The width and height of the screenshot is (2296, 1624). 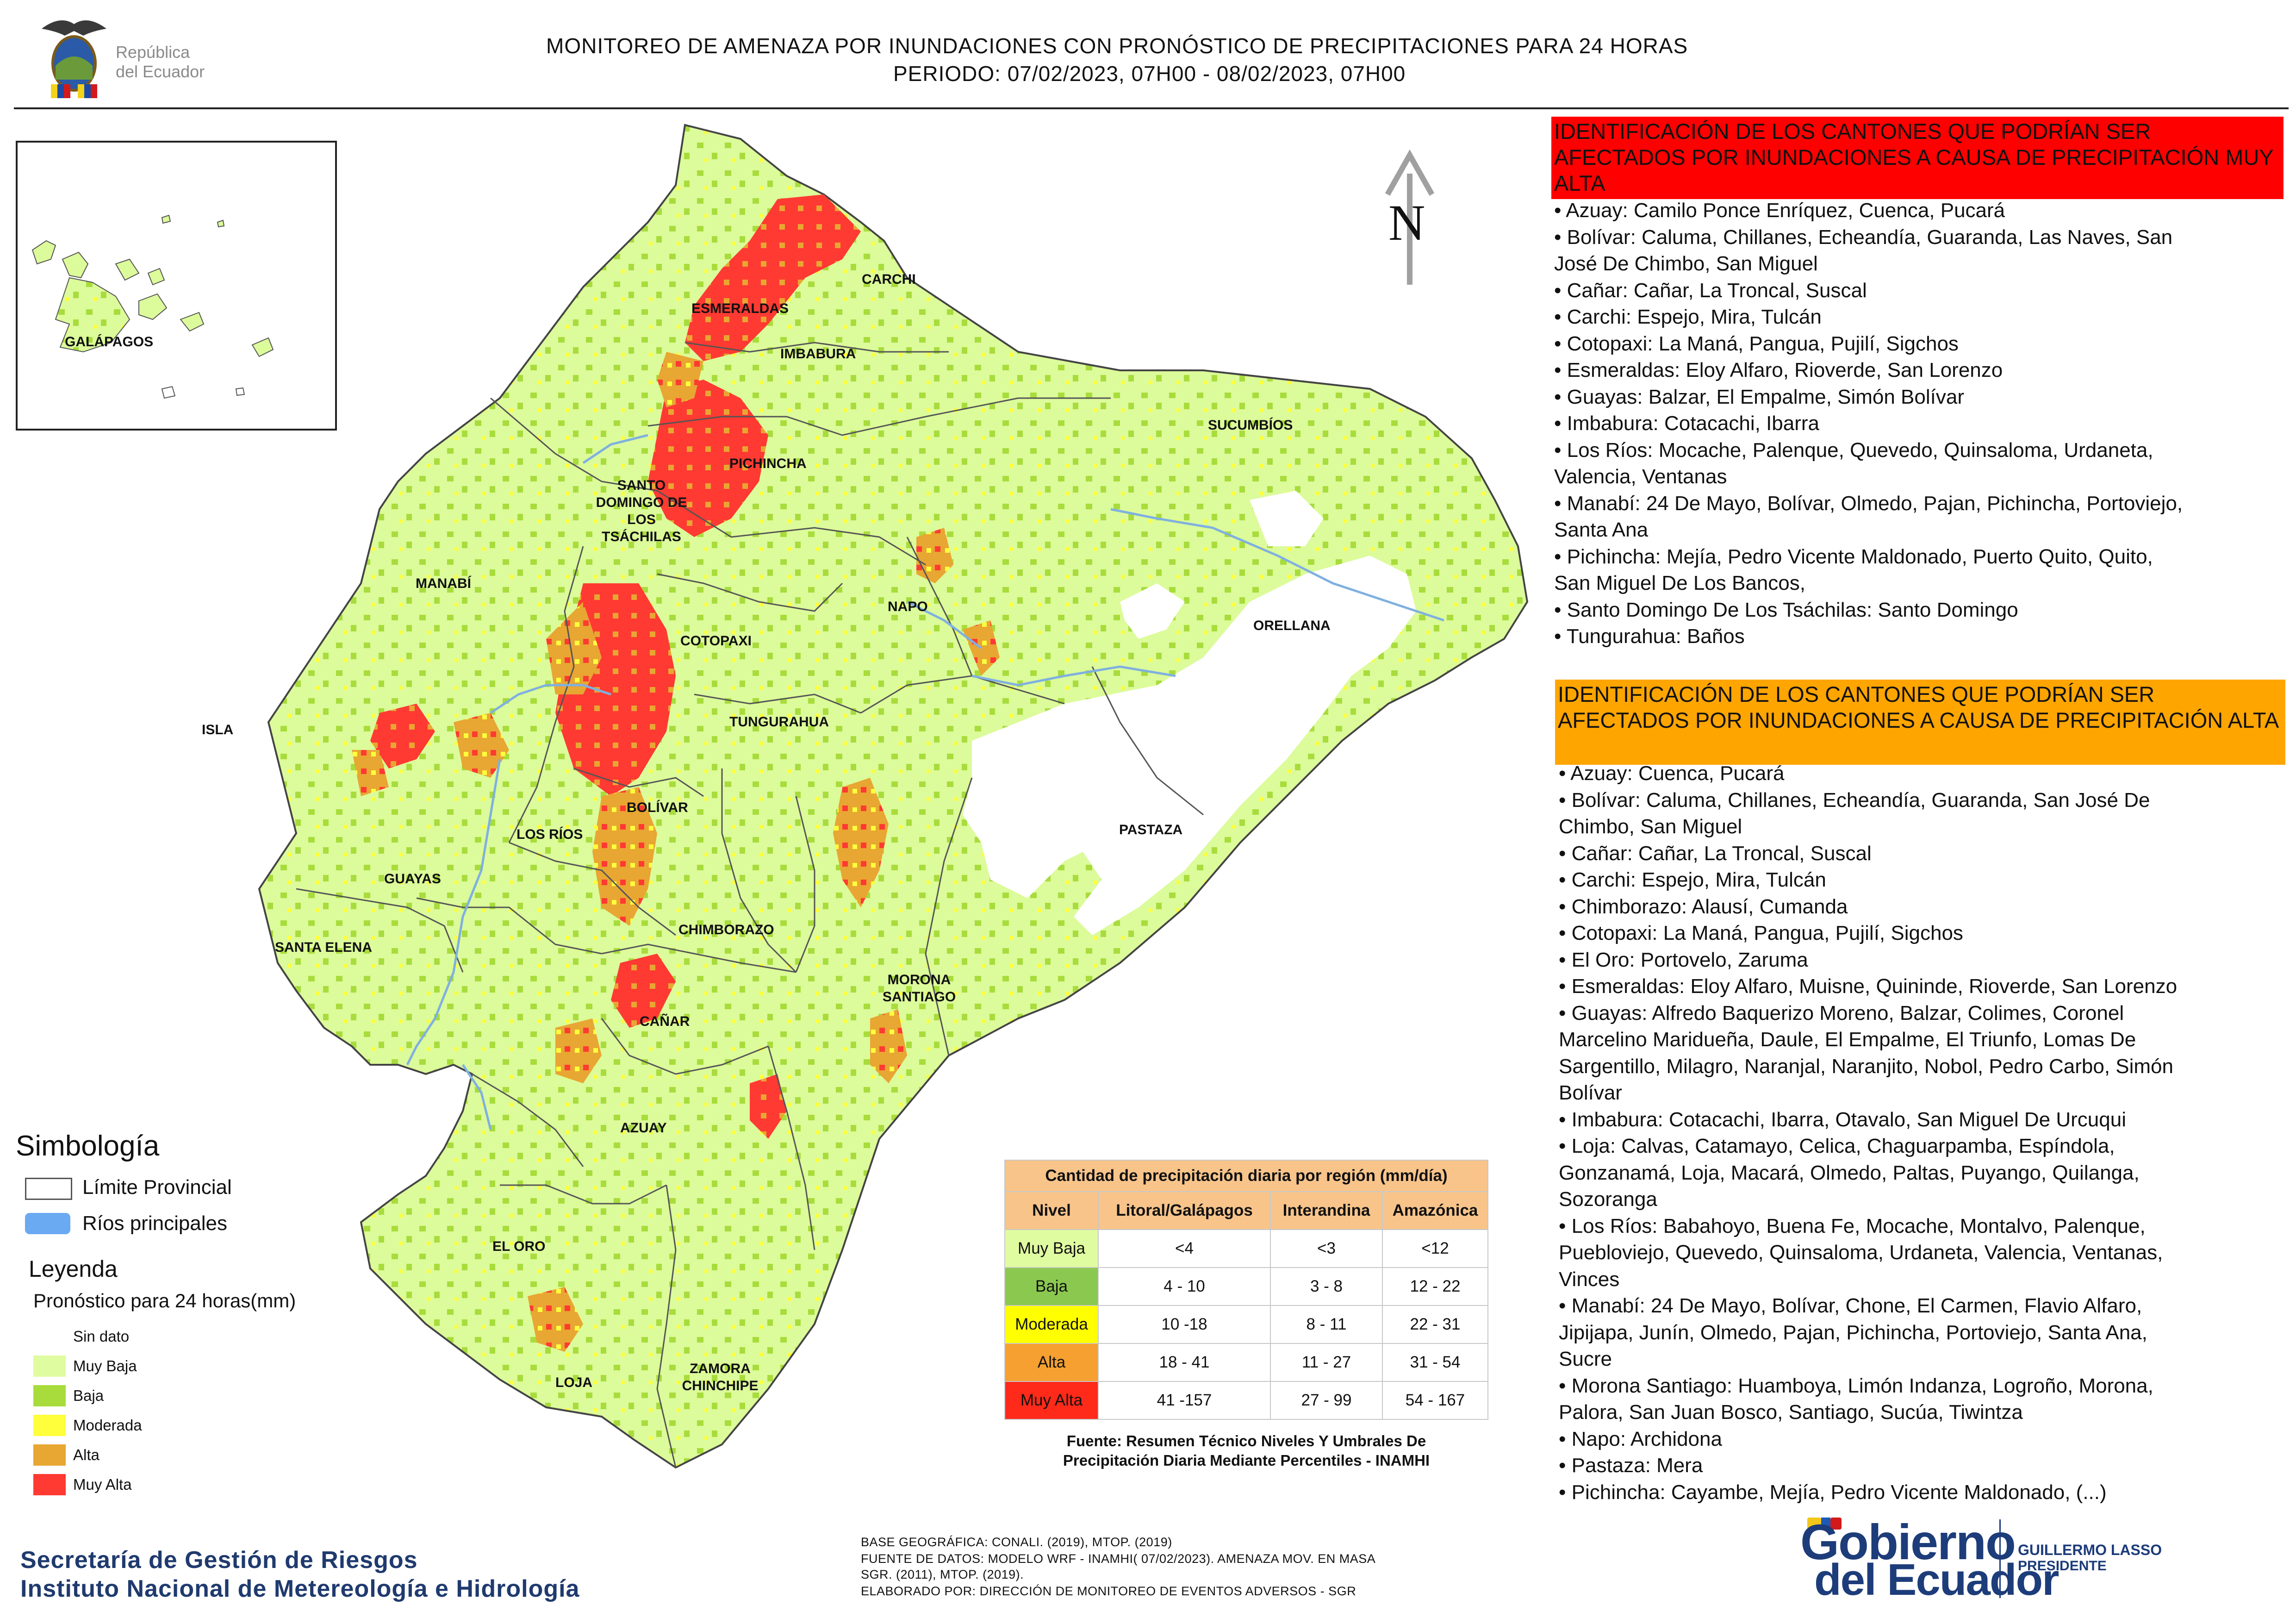 What do you see at coordinates (1601, 529) in the screenshot?
I see `canton-list-line: Santa Ana` at bounding box center [1601, 529].